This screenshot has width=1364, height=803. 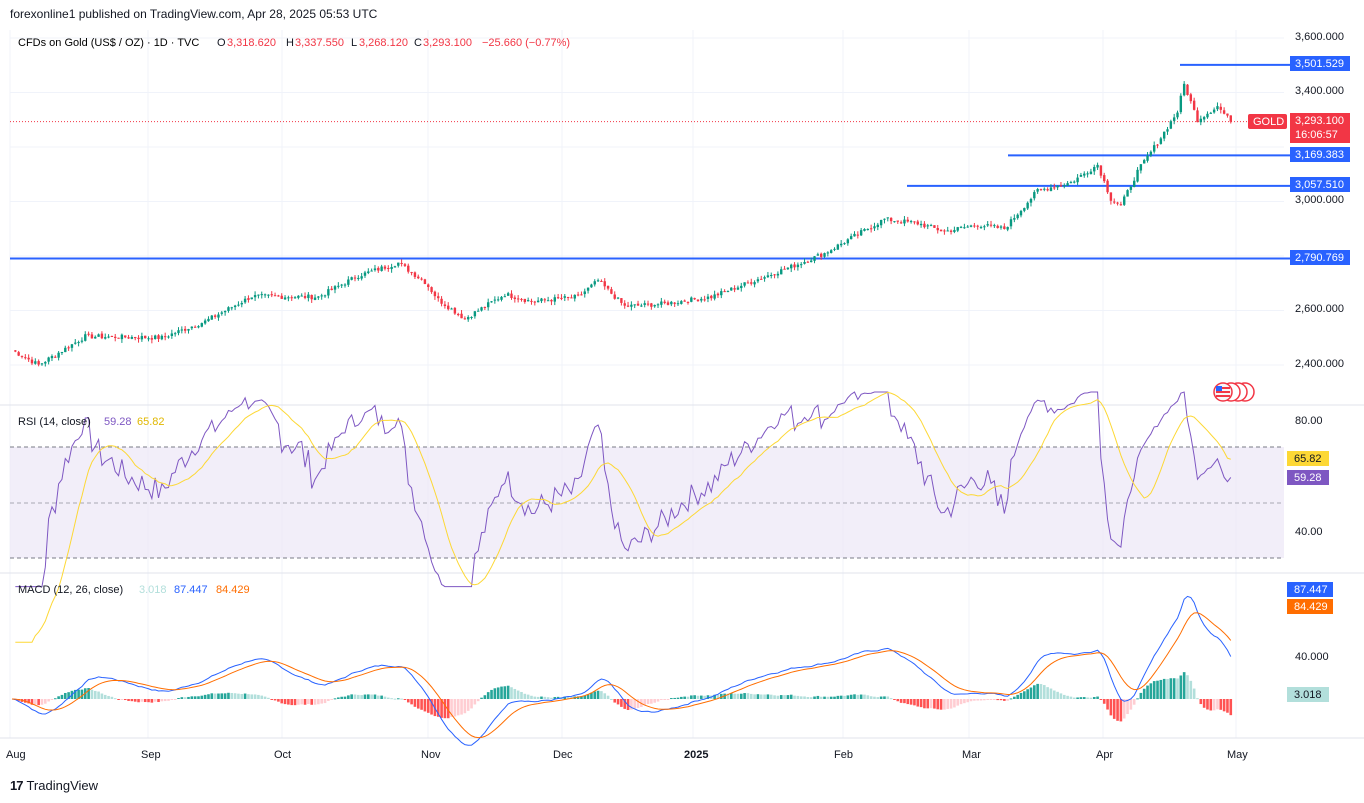 What do you see at coordinates (1320, 63) in the screenshot?
I see `level-label-box` at bounding box center [1320, 63].